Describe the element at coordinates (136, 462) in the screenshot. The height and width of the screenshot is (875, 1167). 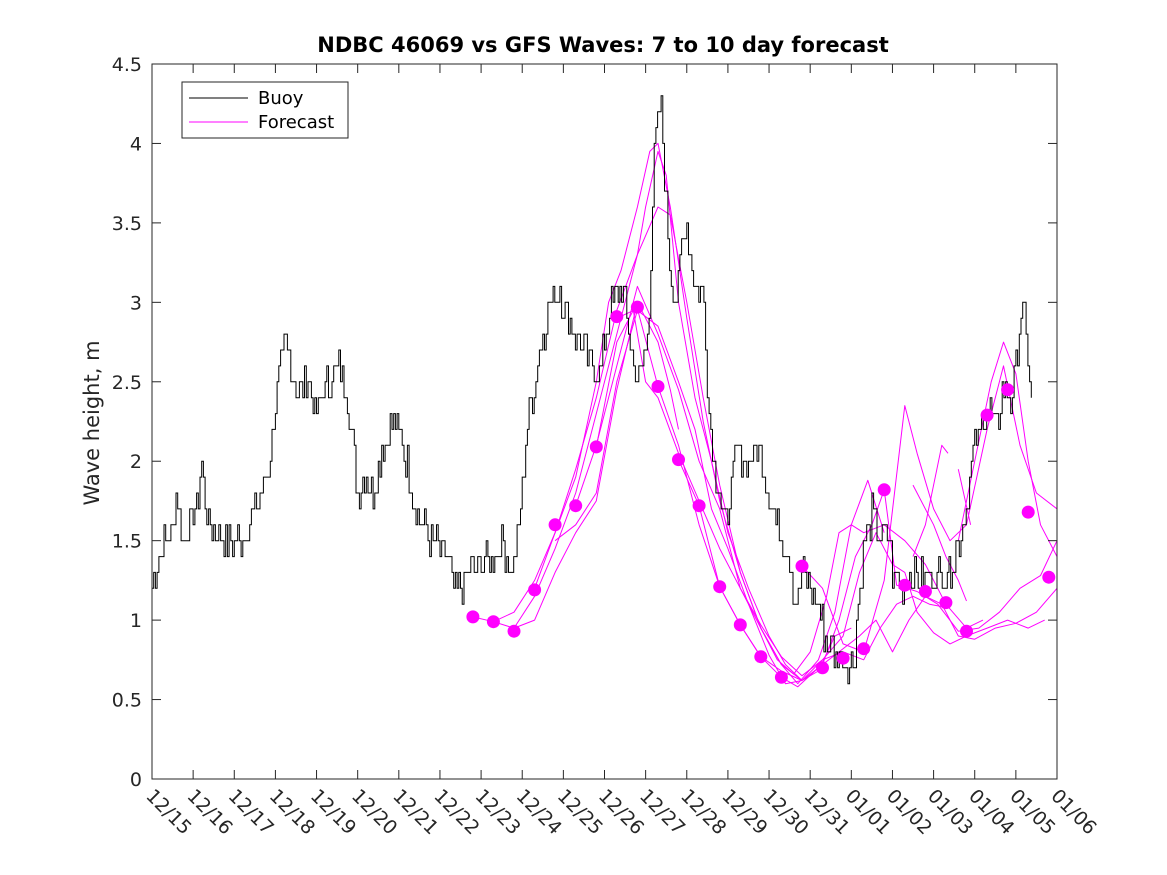
I see `y-tick-label: 2` at that location.